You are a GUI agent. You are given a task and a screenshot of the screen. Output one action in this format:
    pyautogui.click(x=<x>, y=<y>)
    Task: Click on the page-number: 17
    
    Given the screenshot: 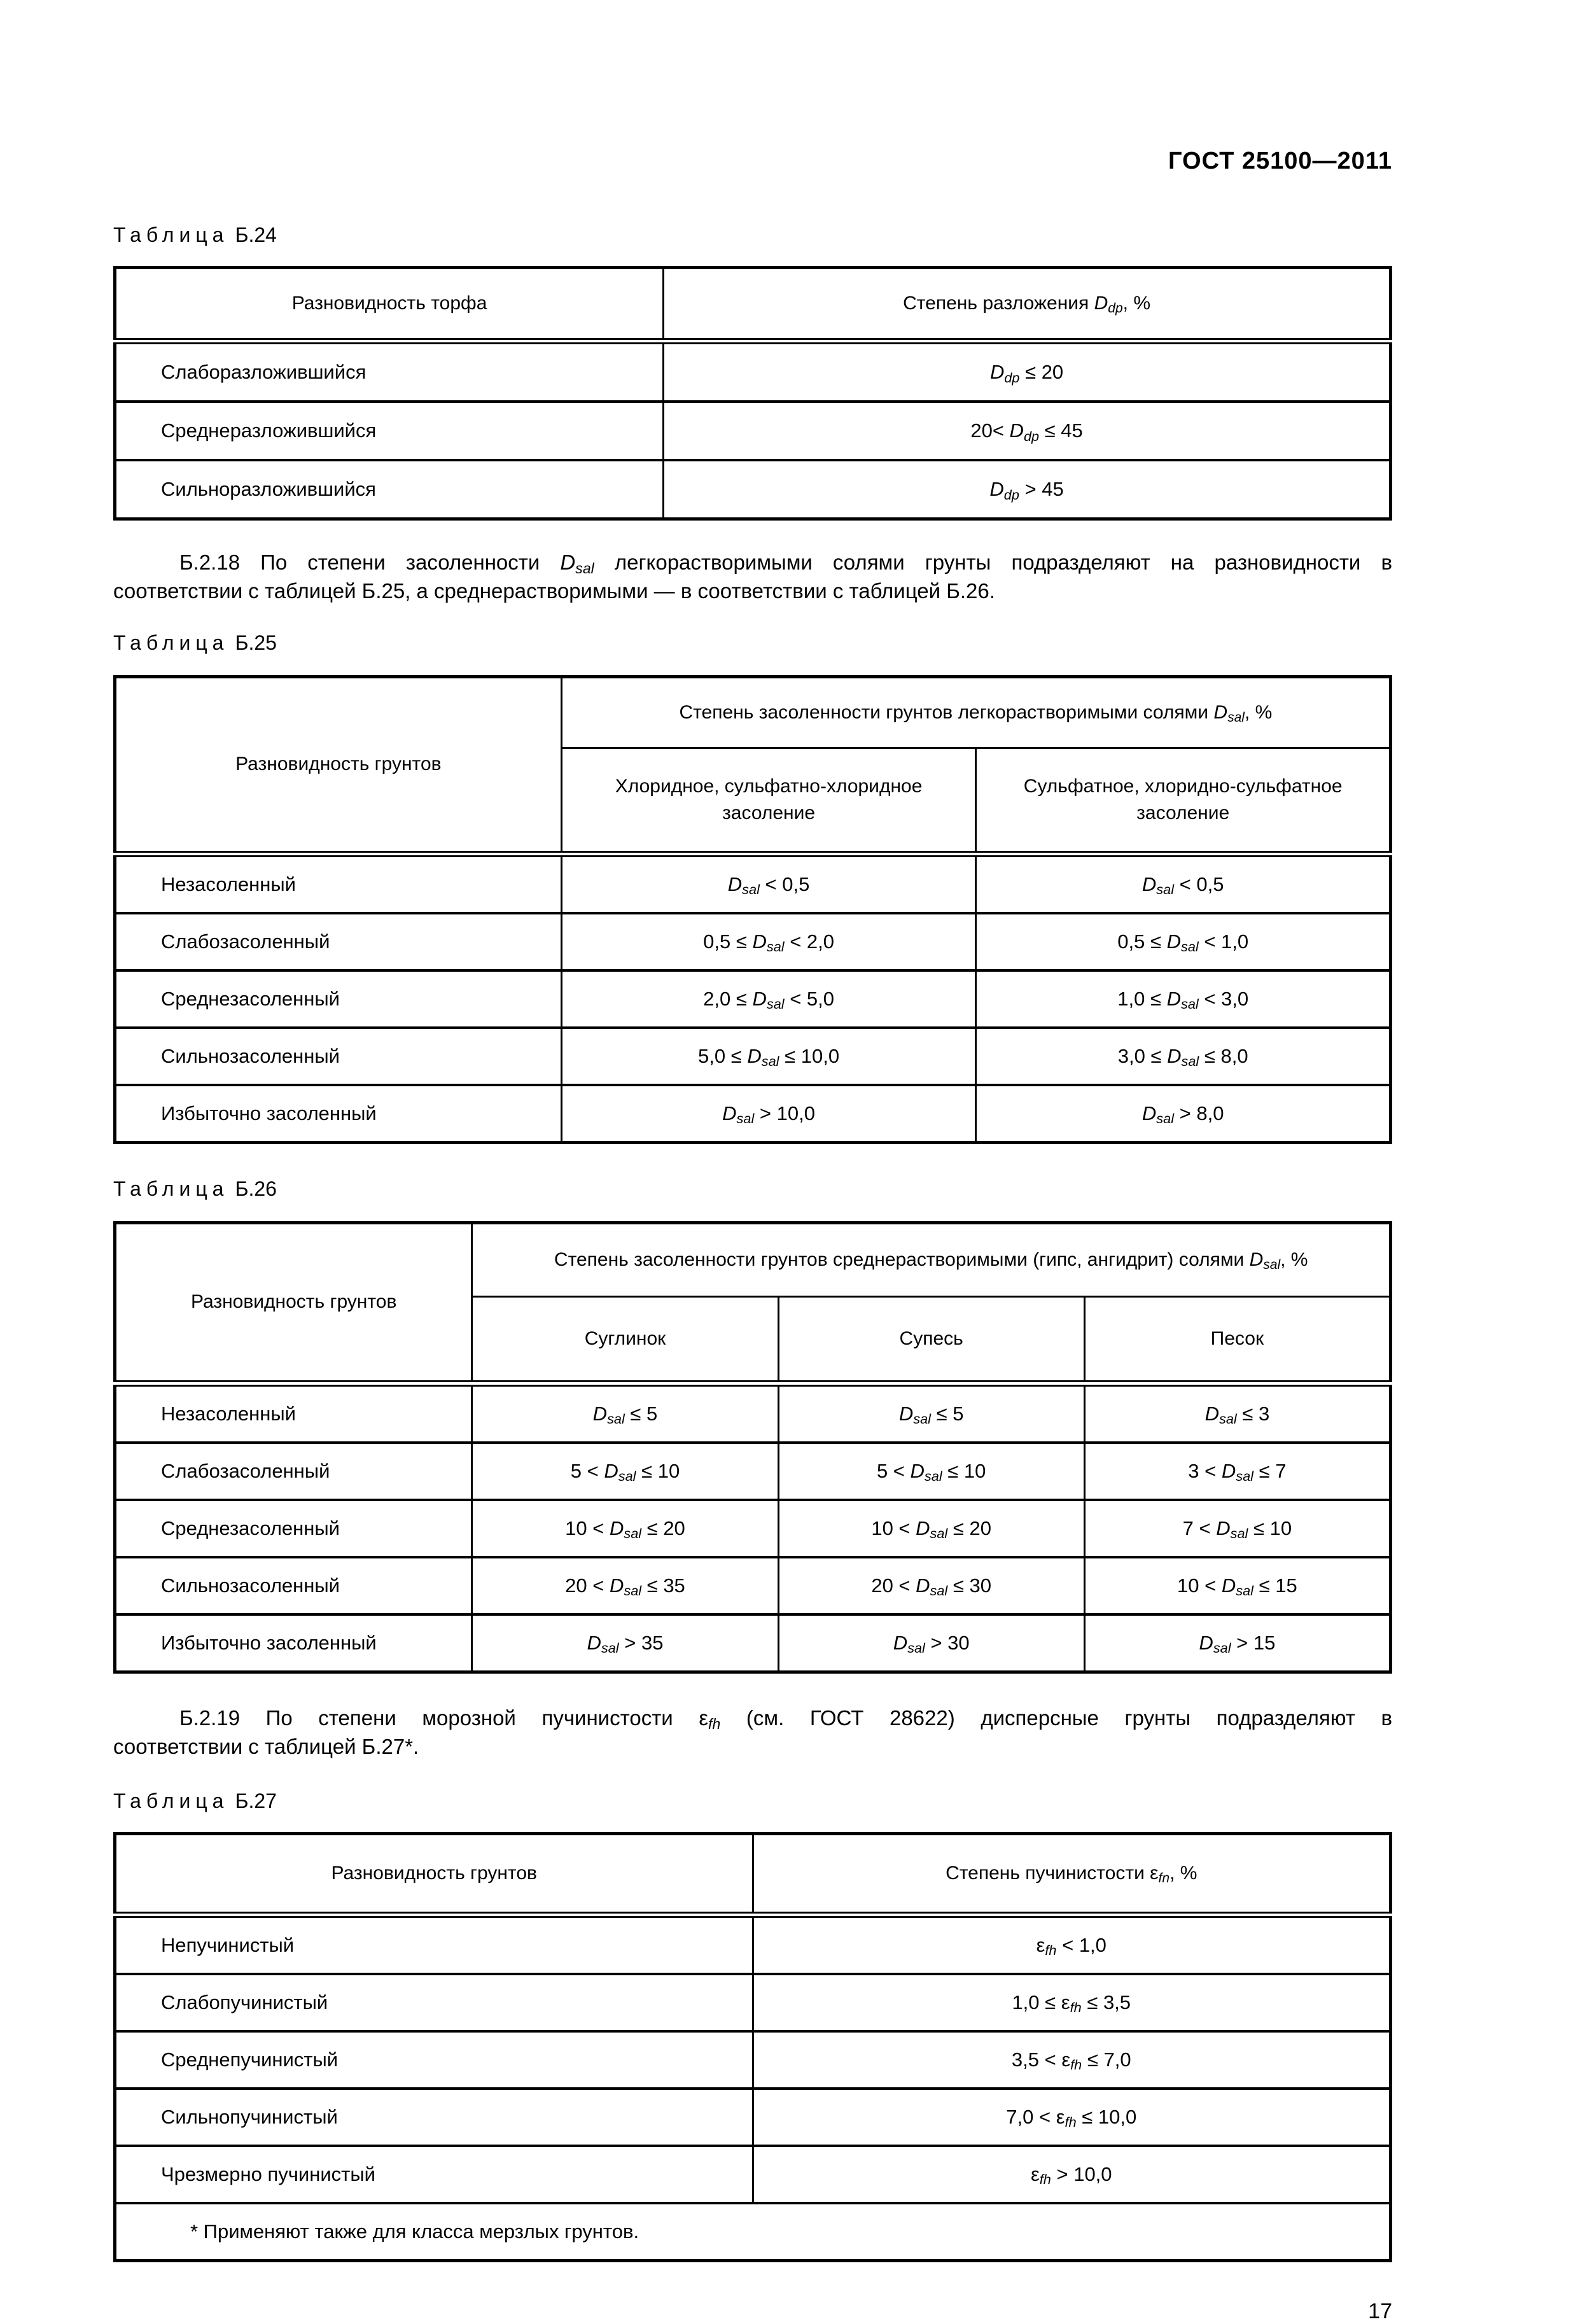 What is the action you would take?
    pyautogui.click(x=1380, y=2311)
    